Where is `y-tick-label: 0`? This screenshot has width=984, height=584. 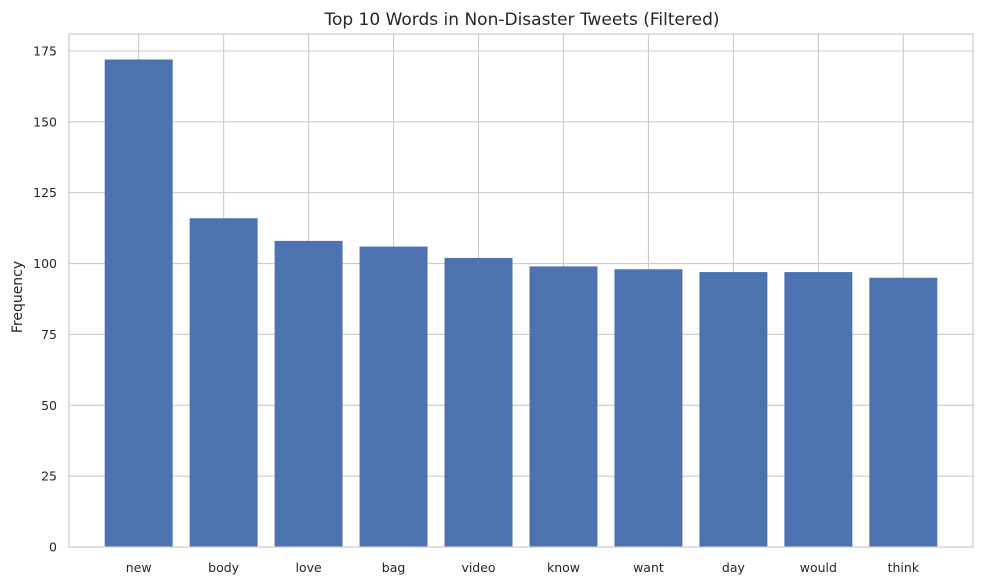 y-tick-label: 0 is located at coordinates (53, 547).